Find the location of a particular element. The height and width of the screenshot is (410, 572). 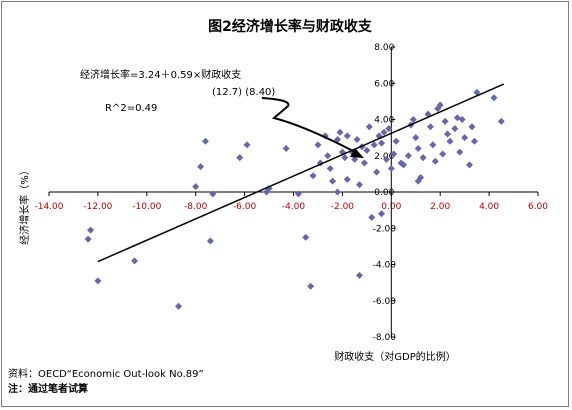

x-tick-label: 4.00 is located at coordinates (489, 207).